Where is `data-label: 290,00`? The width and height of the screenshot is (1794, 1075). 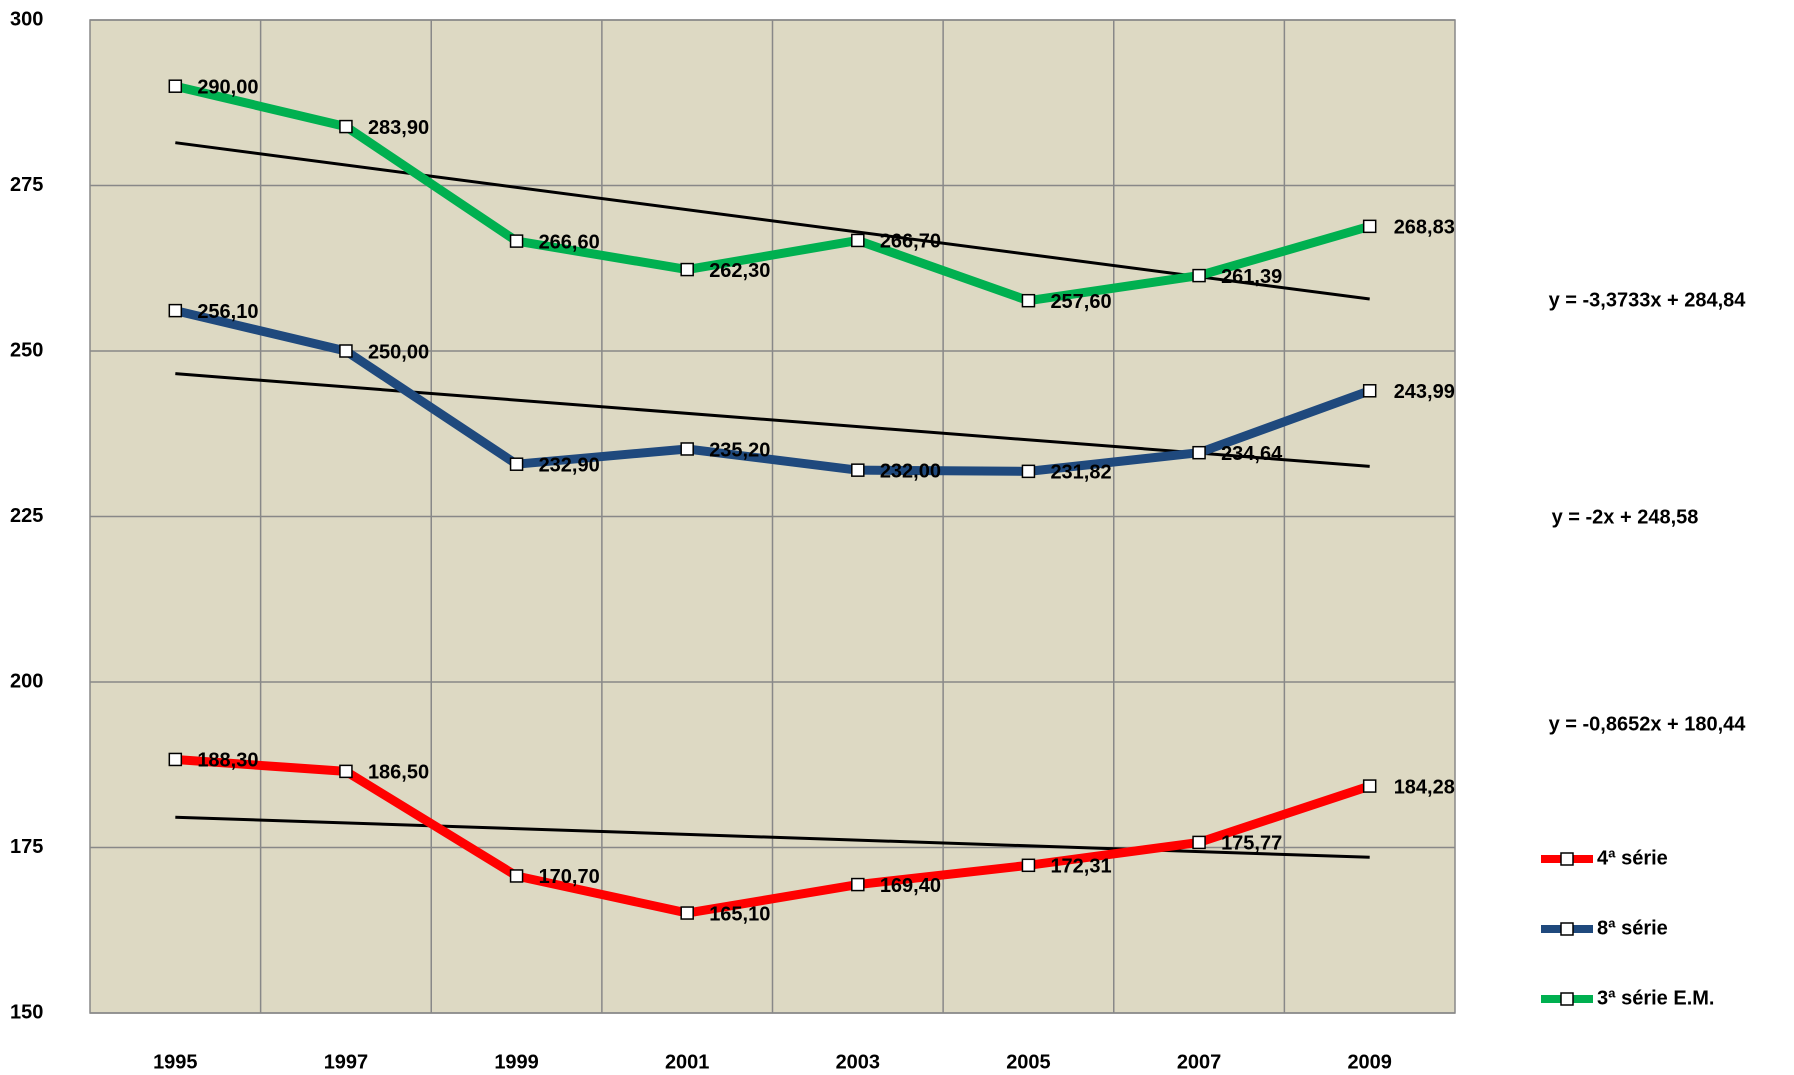 data-label: 290,00 is located at coordinates (227, 87).